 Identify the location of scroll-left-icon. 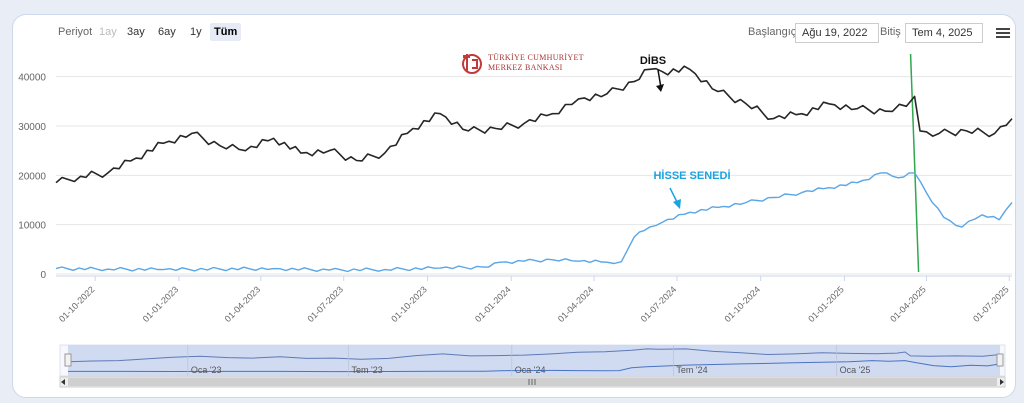
(63, 382).